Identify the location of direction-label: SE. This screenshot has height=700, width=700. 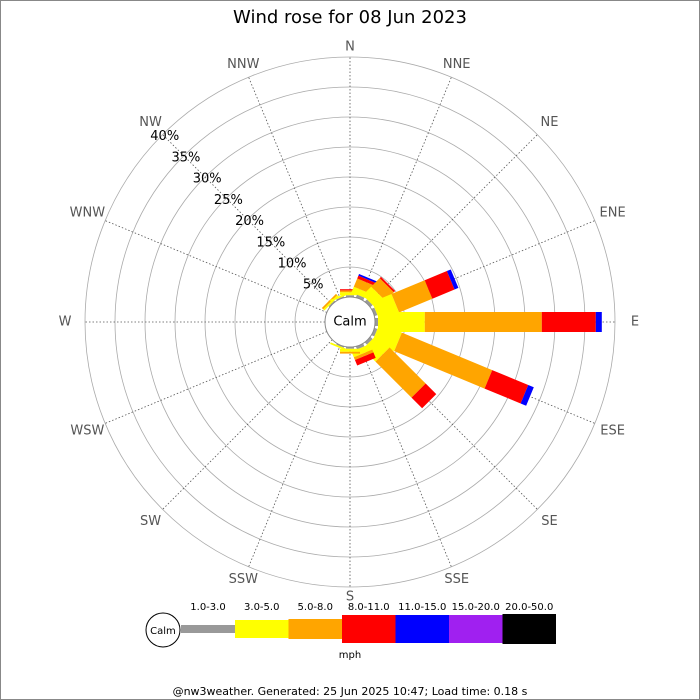
(549, 521).